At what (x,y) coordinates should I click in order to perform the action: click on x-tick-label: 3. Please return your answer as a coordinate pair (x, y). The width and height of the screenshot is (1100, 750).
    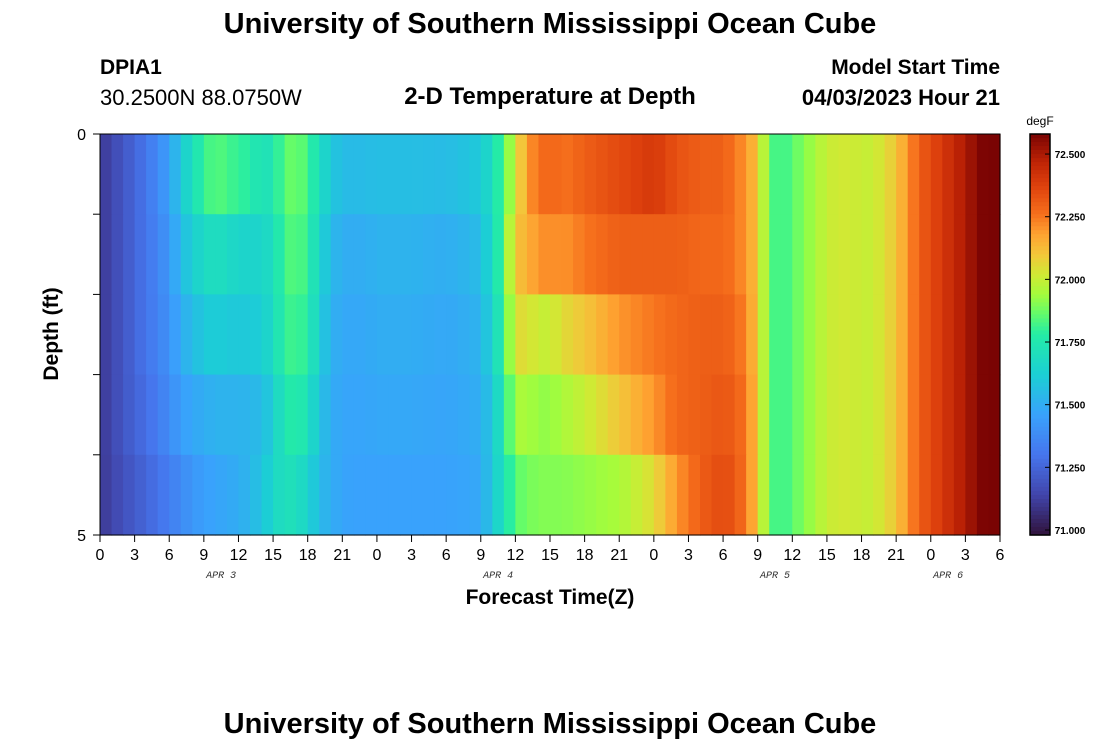
    Looking at the image, I should click on (688, 555).